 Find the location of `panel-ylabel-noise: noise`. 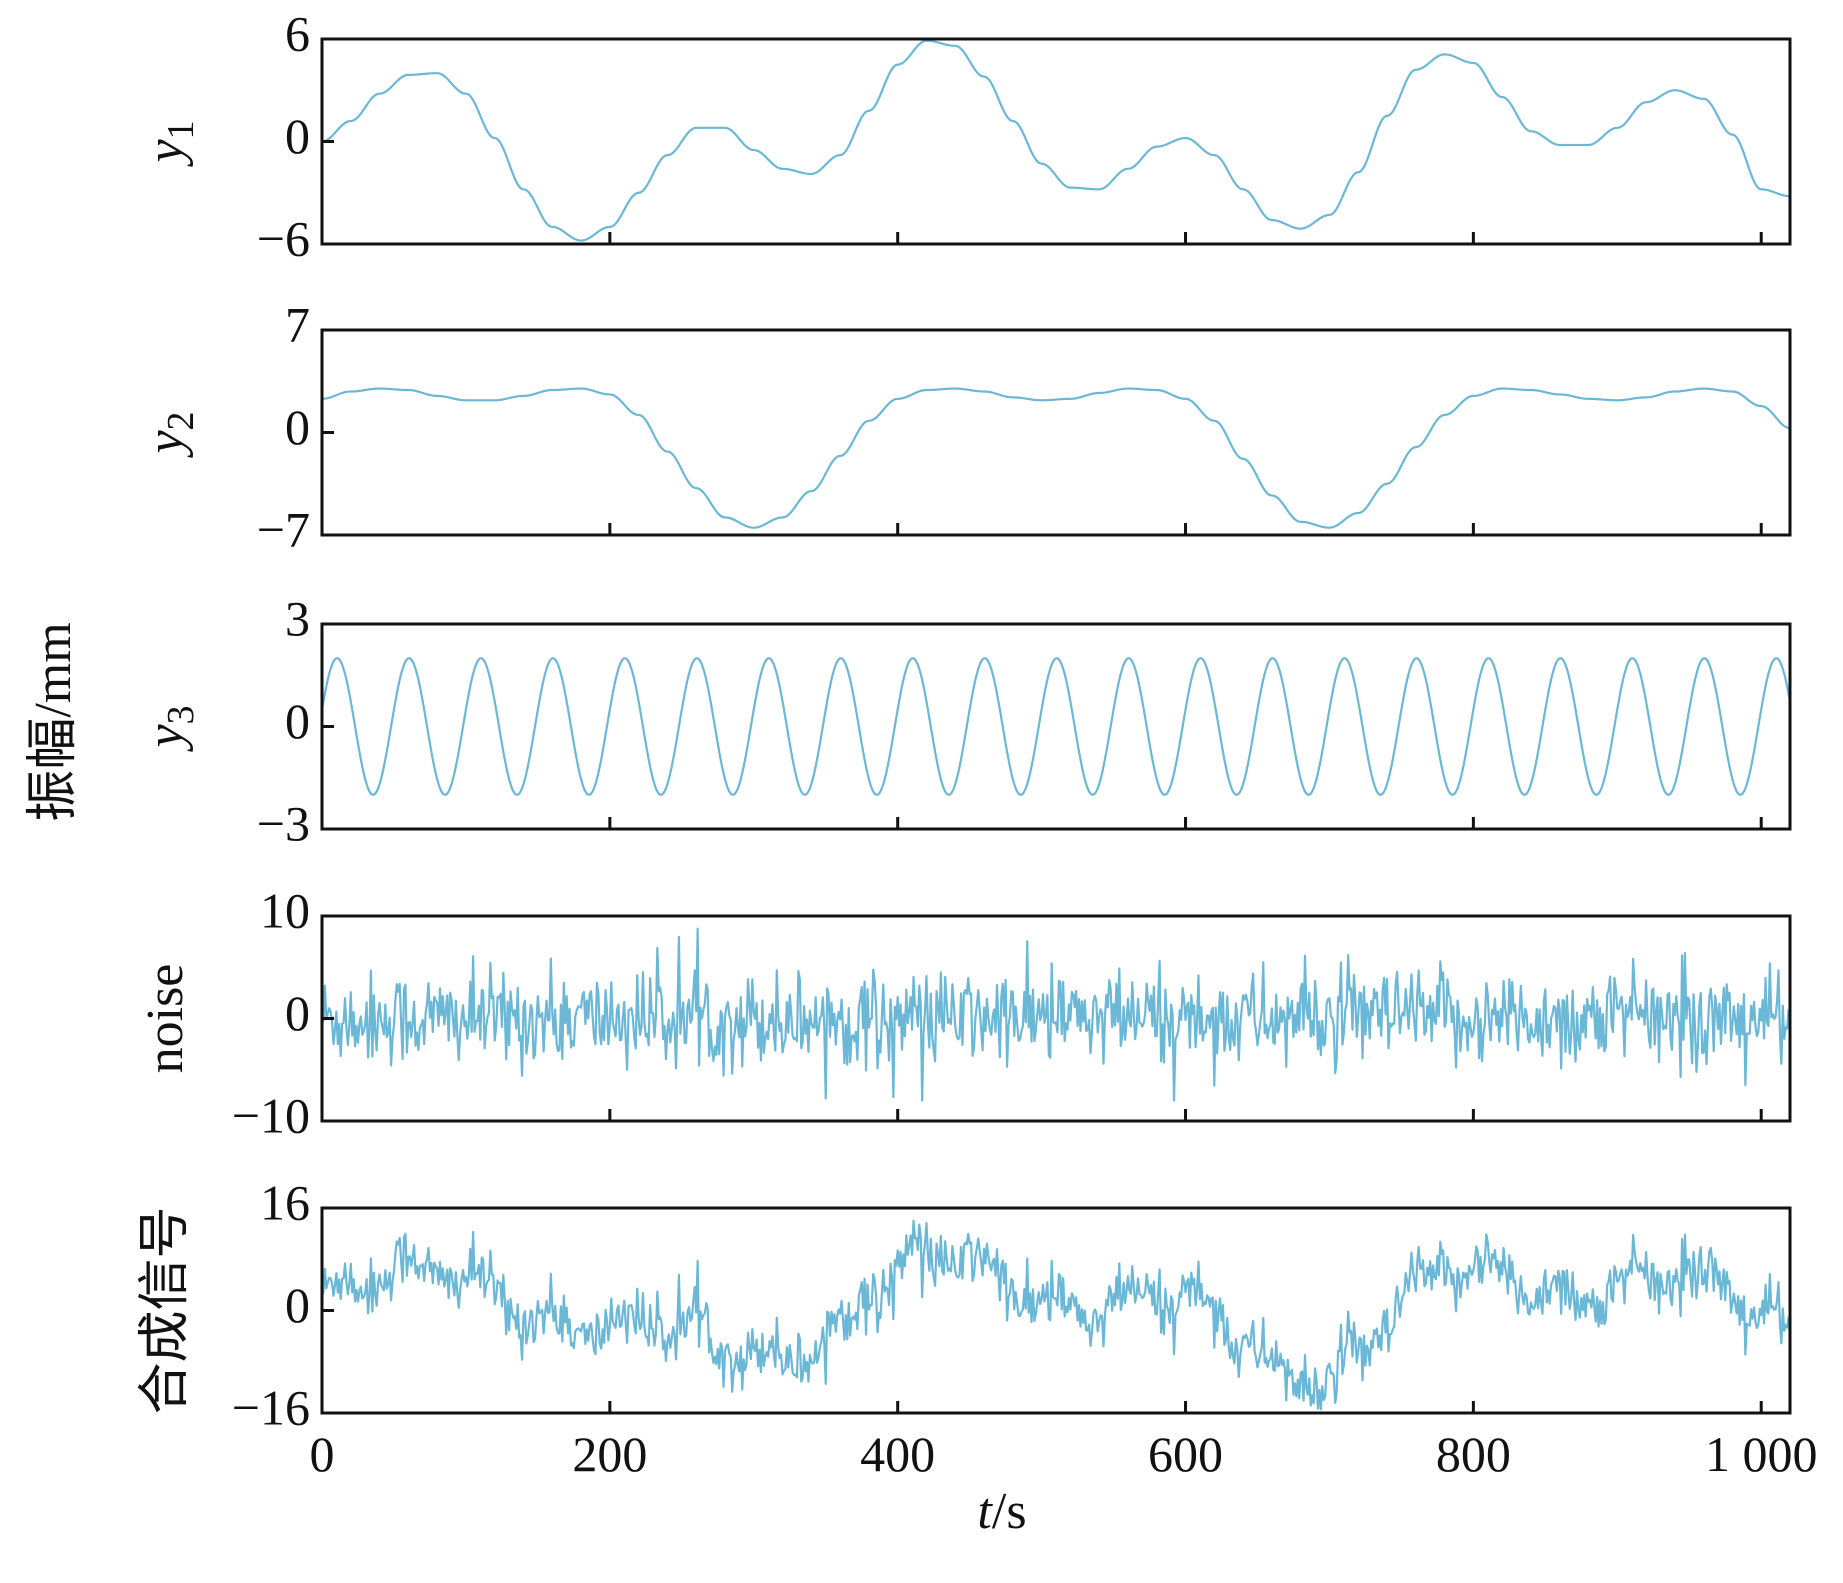

panel-ylabel-noise: noise is located at coordinates (165, 1019).